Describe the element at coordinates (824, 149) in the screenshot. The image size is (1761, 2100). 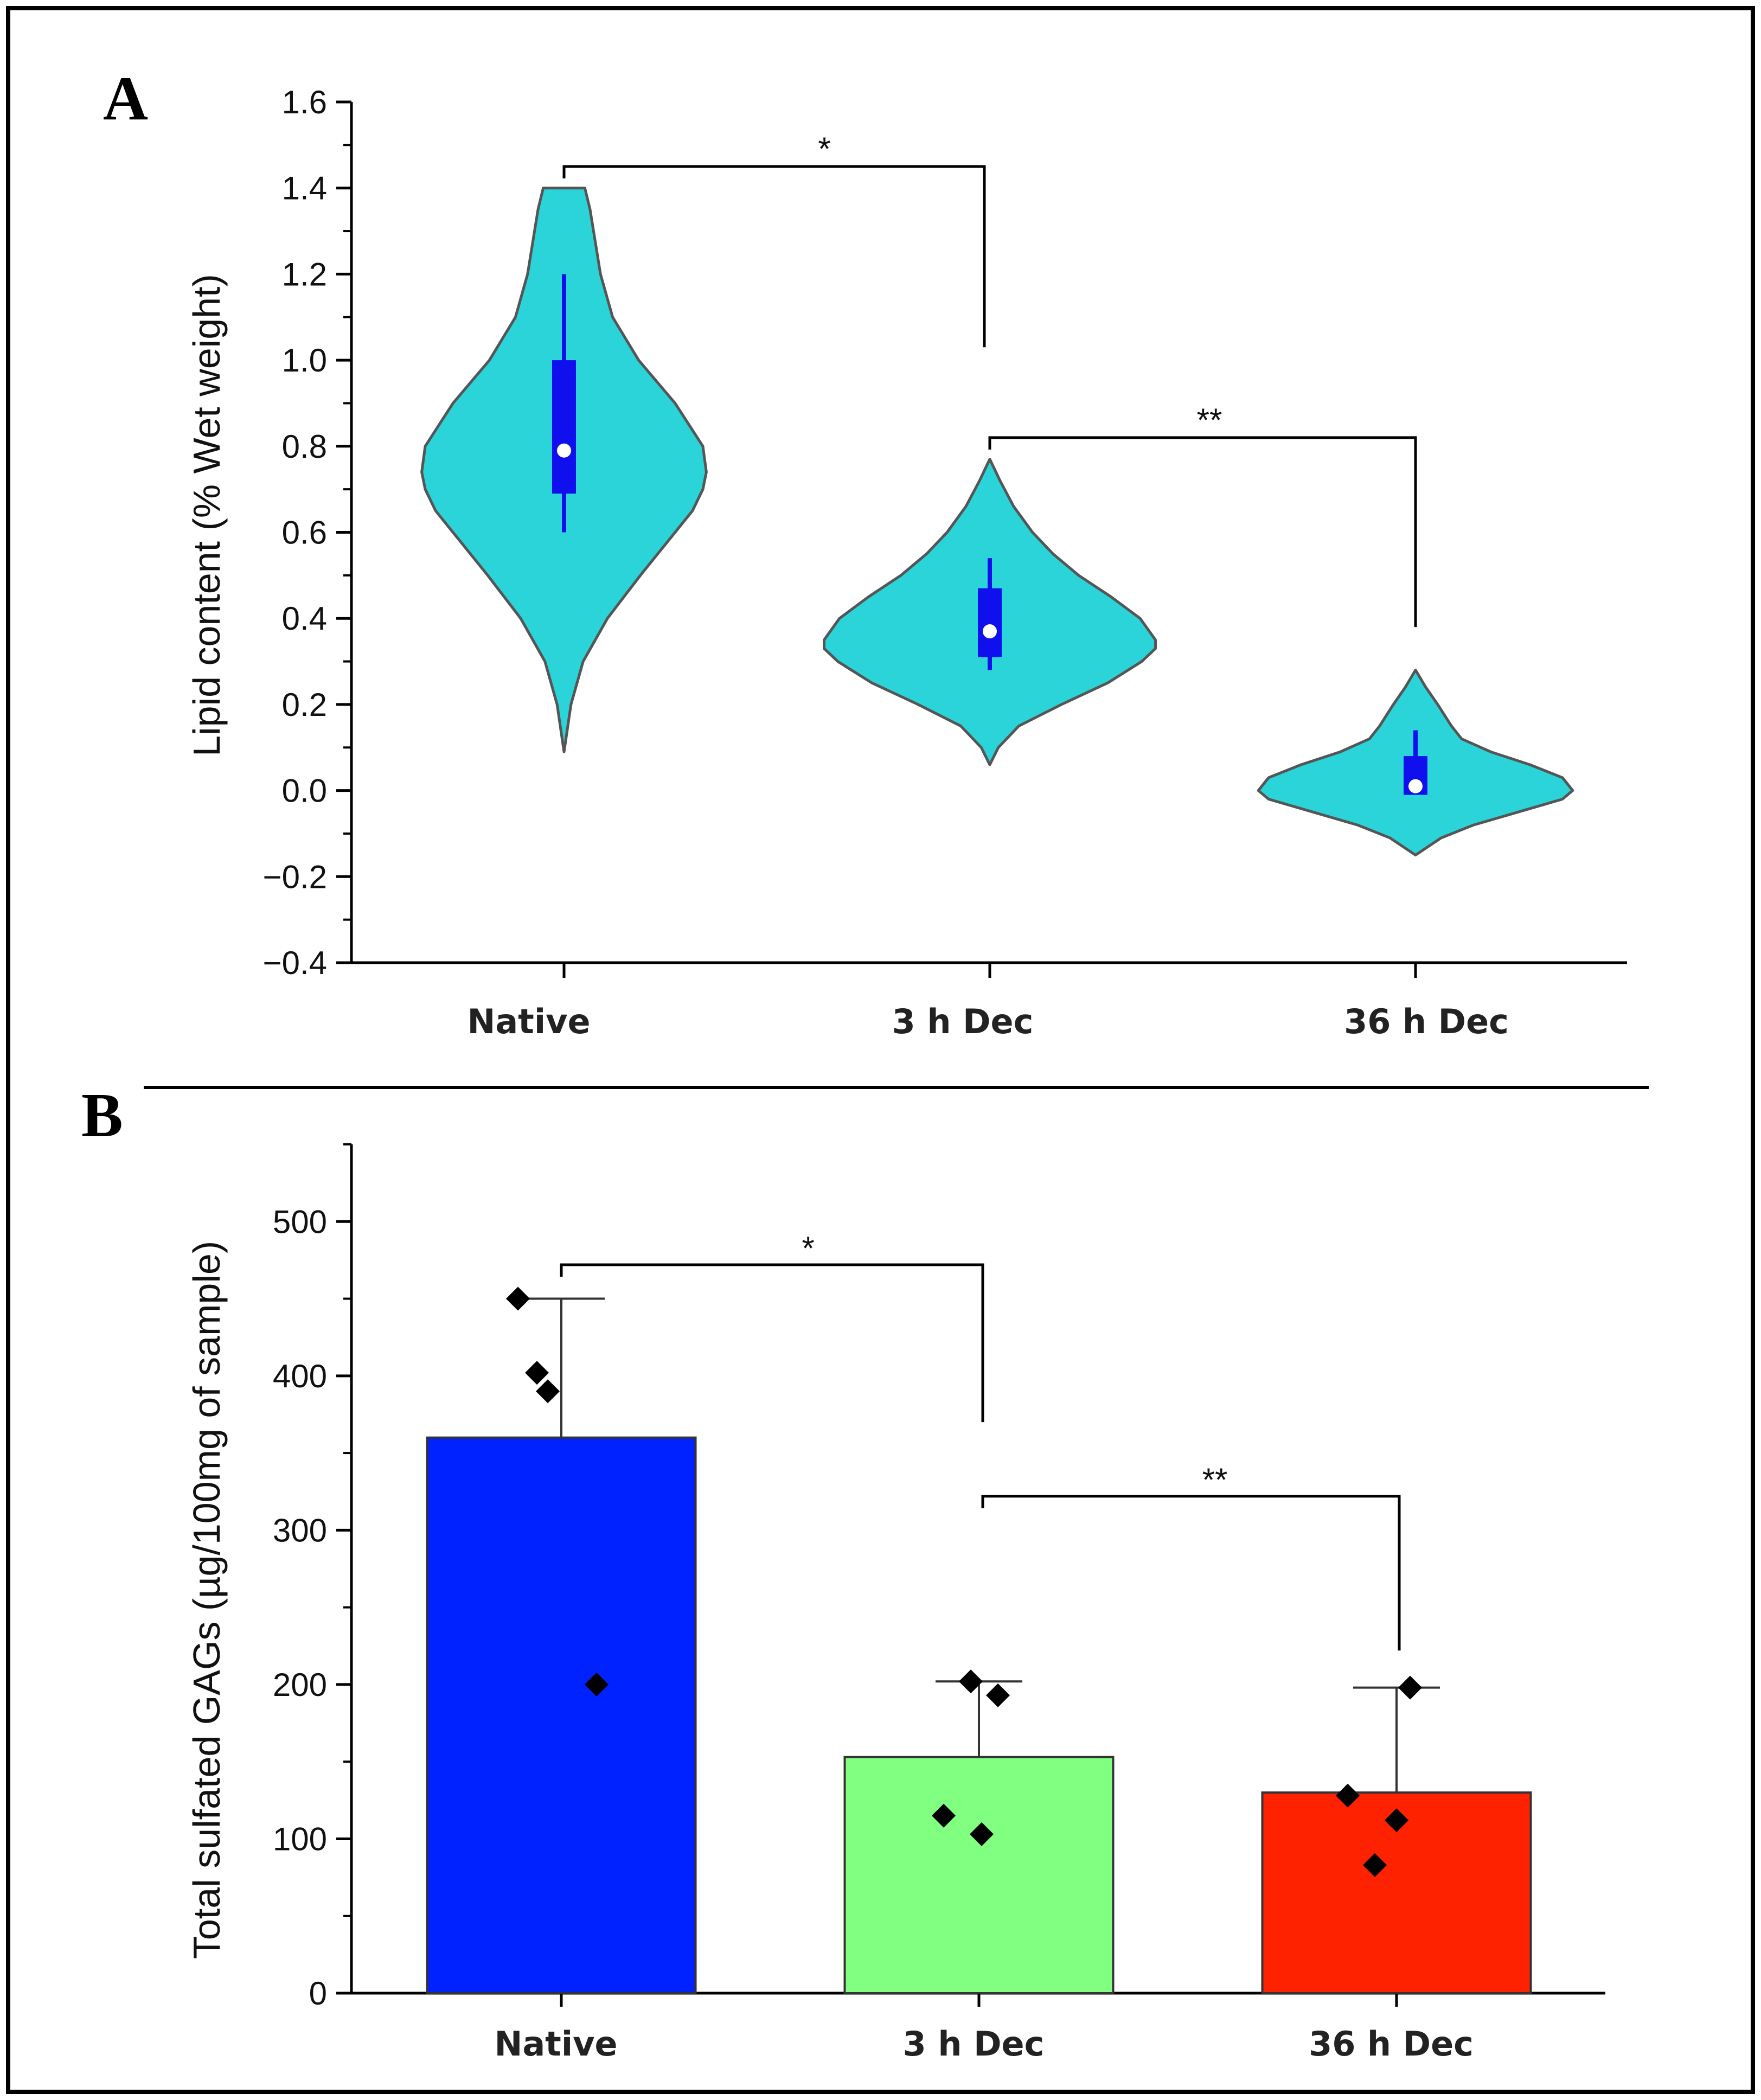
I see `panel-a-significance-label: *` at that location.